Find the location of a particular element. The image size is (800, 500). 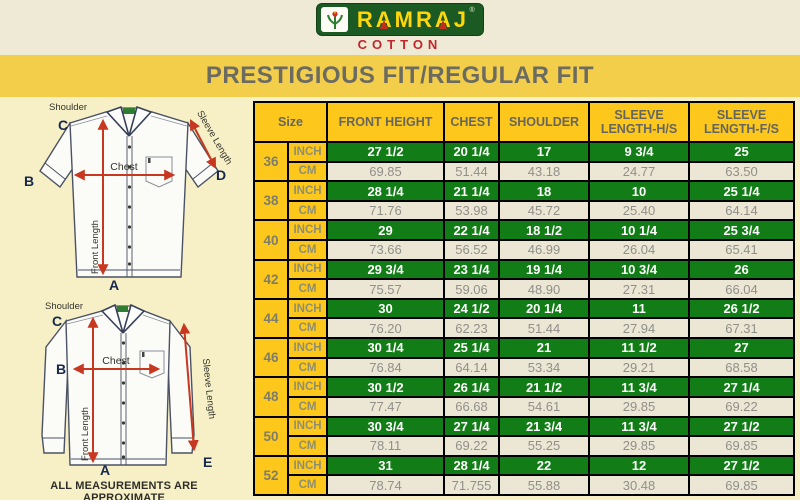

size-row-cm: CM 71.76 53.98 45.72 25.40 64.14 is located at coordinates (525, 210).